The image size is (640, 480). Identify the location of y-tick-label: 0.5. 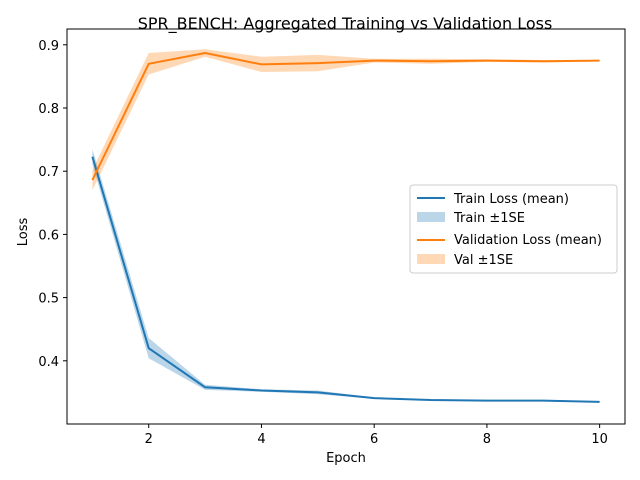
(48, 299).